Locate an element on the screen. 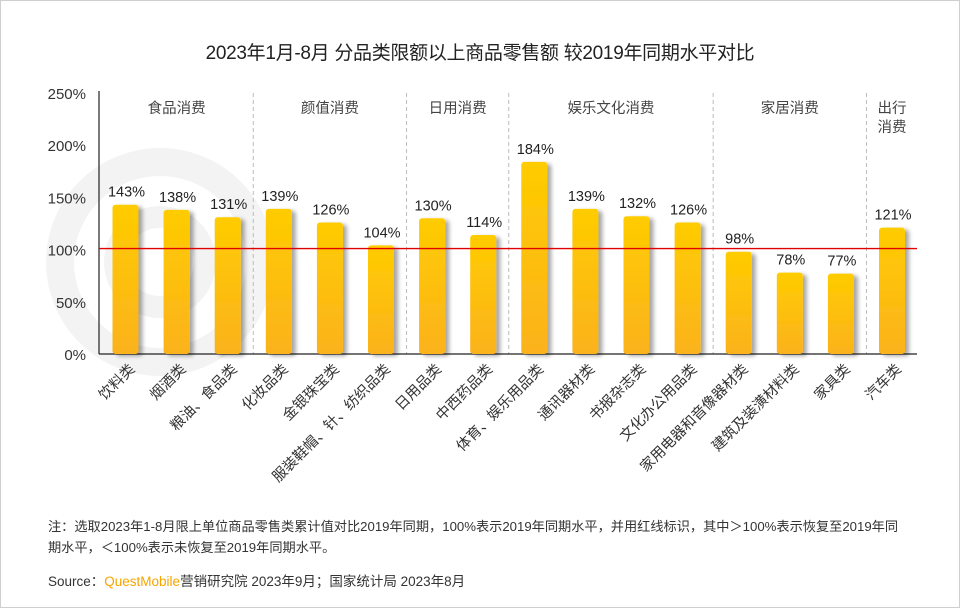 The image size is (960, 608). y-tick-label: 50% is located at coordinates (71, 303).